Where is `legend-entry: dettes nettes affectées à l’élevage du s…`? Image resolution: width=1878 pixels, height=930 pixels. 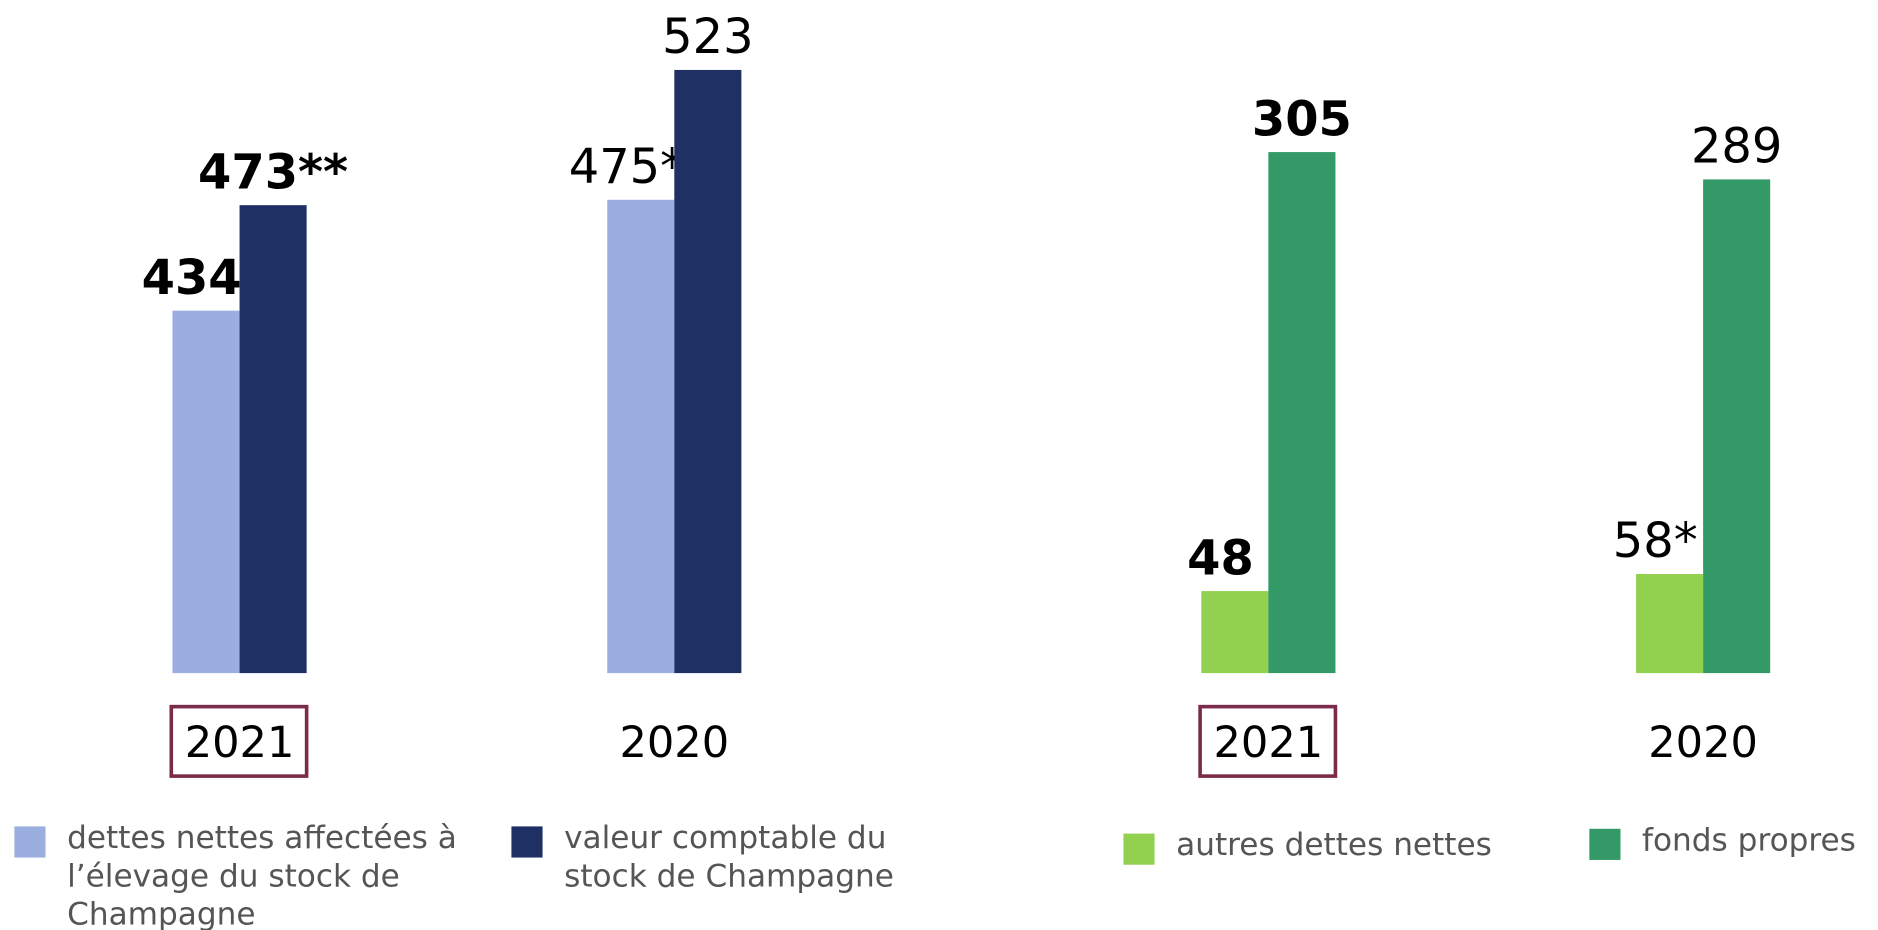 legend-entry: dettes nettes affectées à l’élevage du s… is located at coordinates (262, 875).